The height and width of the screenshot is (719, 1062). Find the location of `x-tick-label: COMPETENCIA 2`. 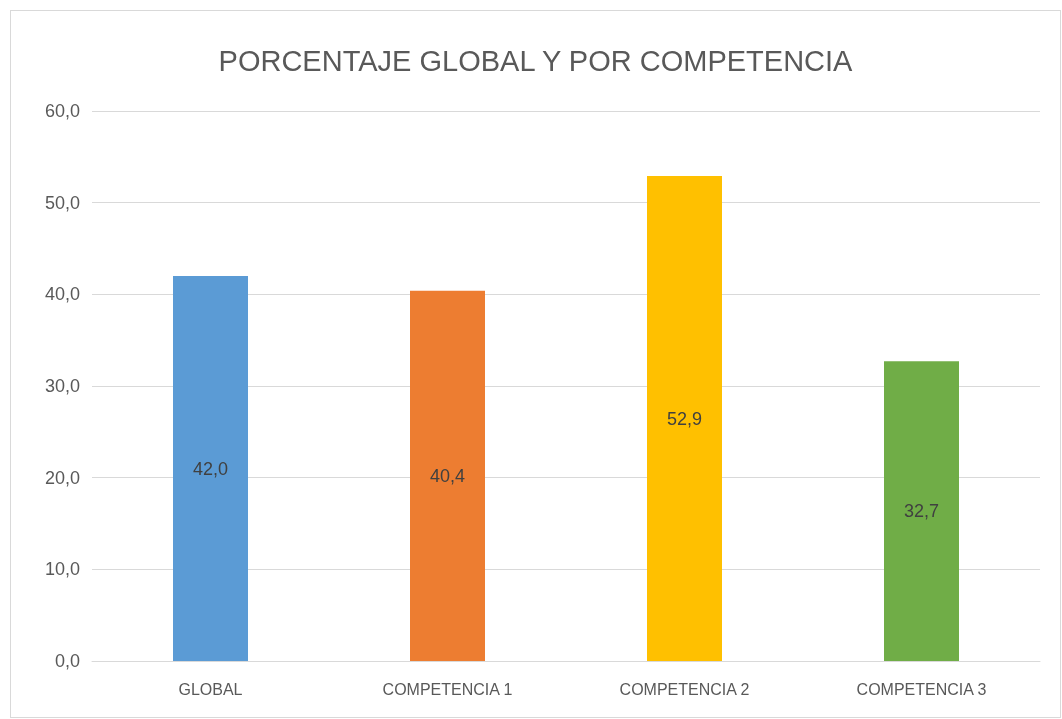

x-tick-label: COMPETENCIA 2 is located at coordinates (684, 689).